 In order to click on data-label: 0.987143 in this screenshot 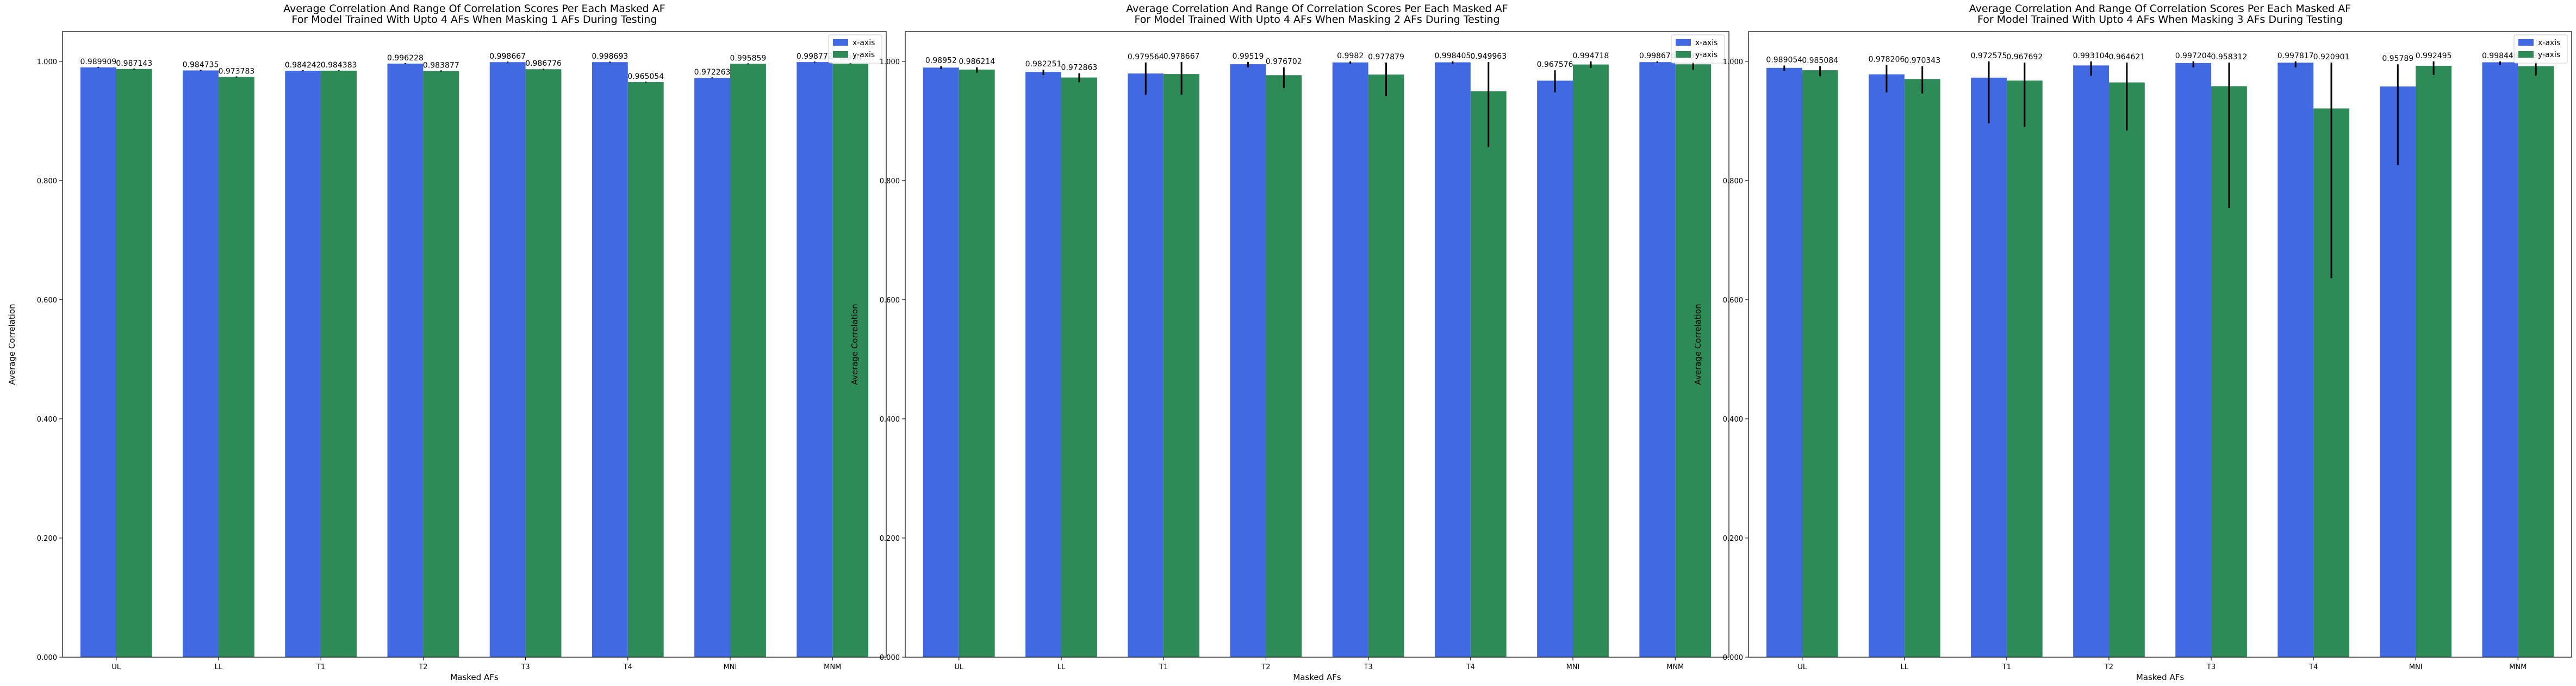, I will do `click(134, 63)`.